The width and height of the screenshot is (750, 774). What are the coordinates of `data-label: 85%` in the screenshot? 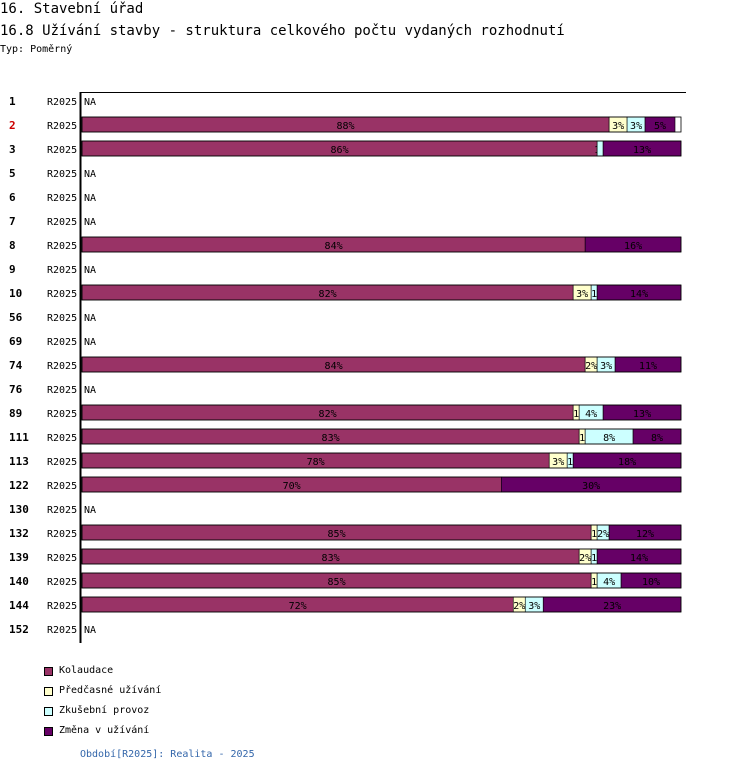 It's located at (337, 534).